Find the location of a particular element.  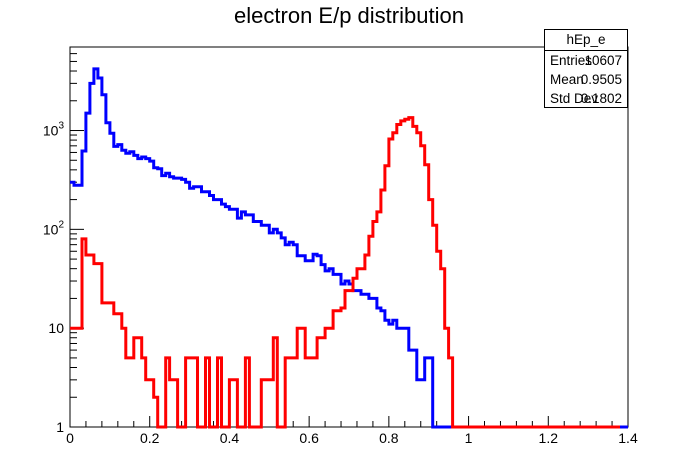

stats-row-entries: Entries 10607 is located at coordinates (586, 60).